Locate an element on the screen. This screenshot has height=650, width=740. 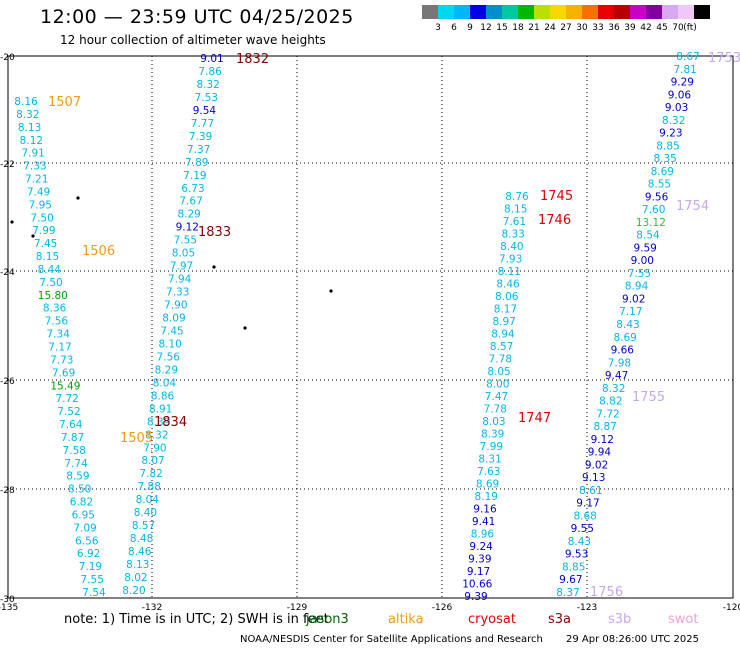
swh-value: 8.09 is located at coordinates (173, 319).